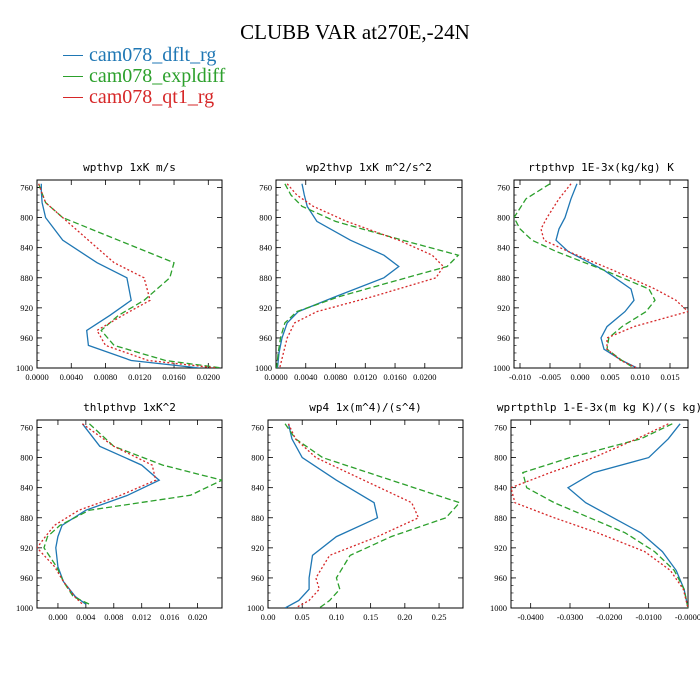  What do you see at coordinates (639, 377) in the screenshot?
I see `x-tick-label: 0.010` at bounding box center [639, 377].